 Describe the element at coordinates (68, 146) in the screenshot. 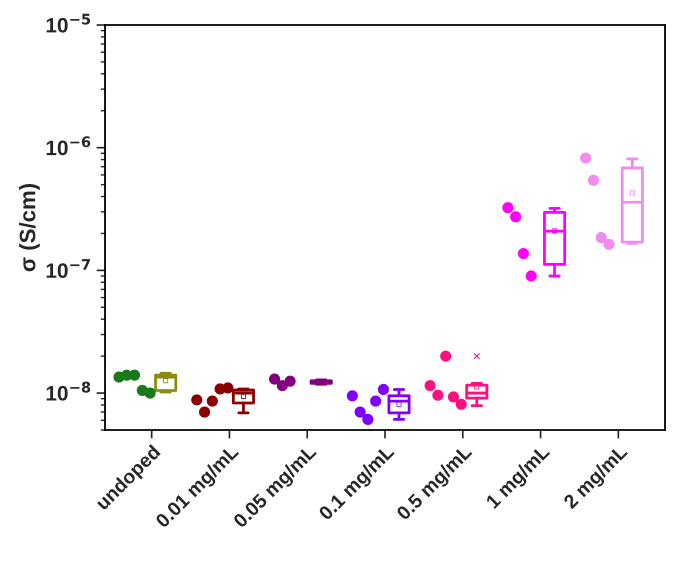

I see `y-tick-label: 10$^{−6}$` at that location.